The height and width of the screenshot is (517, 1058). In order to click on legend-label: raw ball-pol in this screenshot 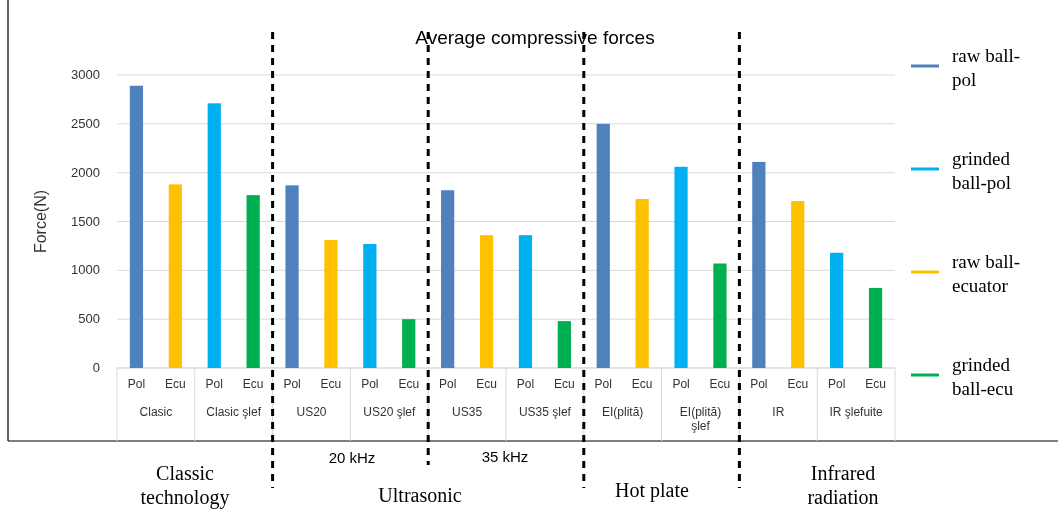, I will do `click(986, 67)`.